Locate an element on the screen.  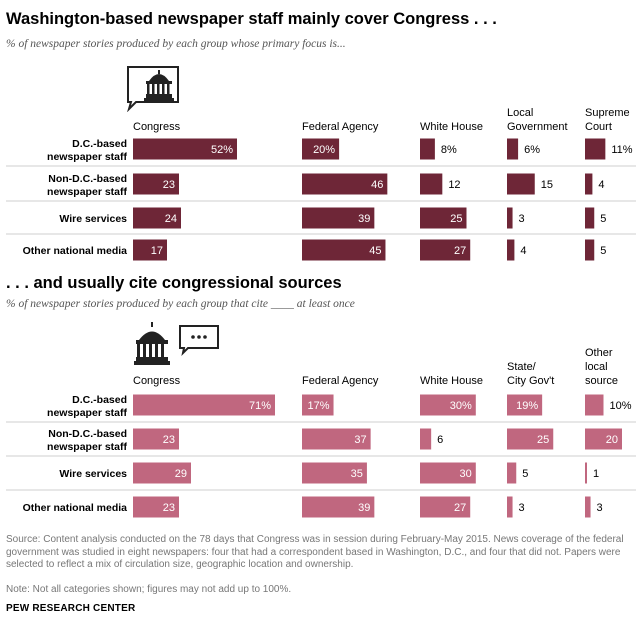
column-header: local is located at coordinates (596, 367).